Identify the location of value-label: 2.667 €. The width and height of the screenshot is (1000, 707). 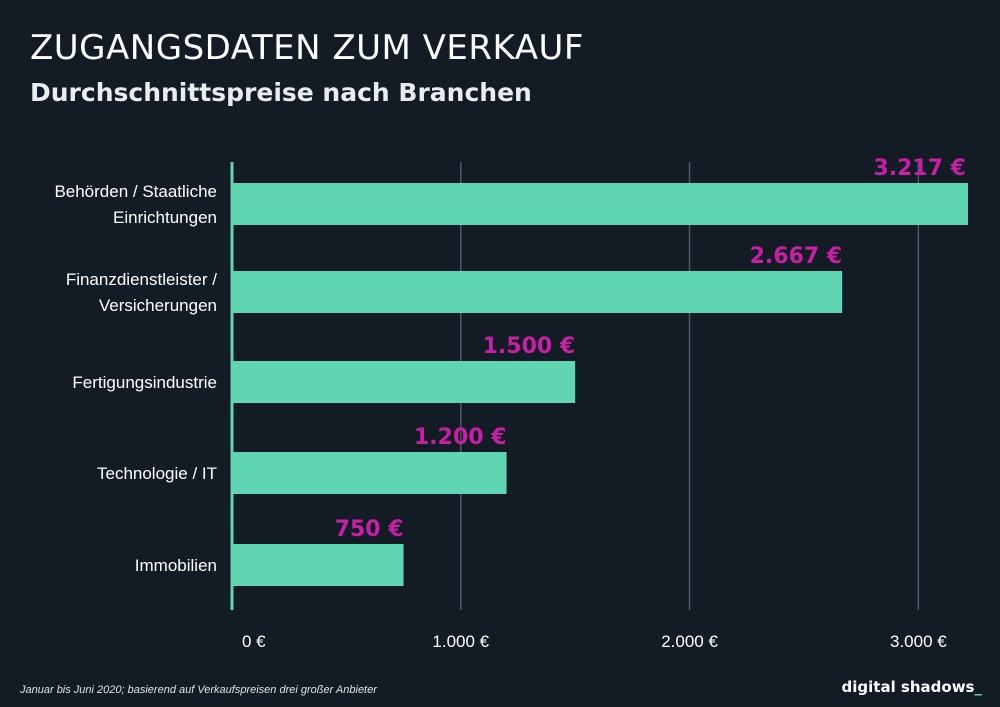
(796, 256).